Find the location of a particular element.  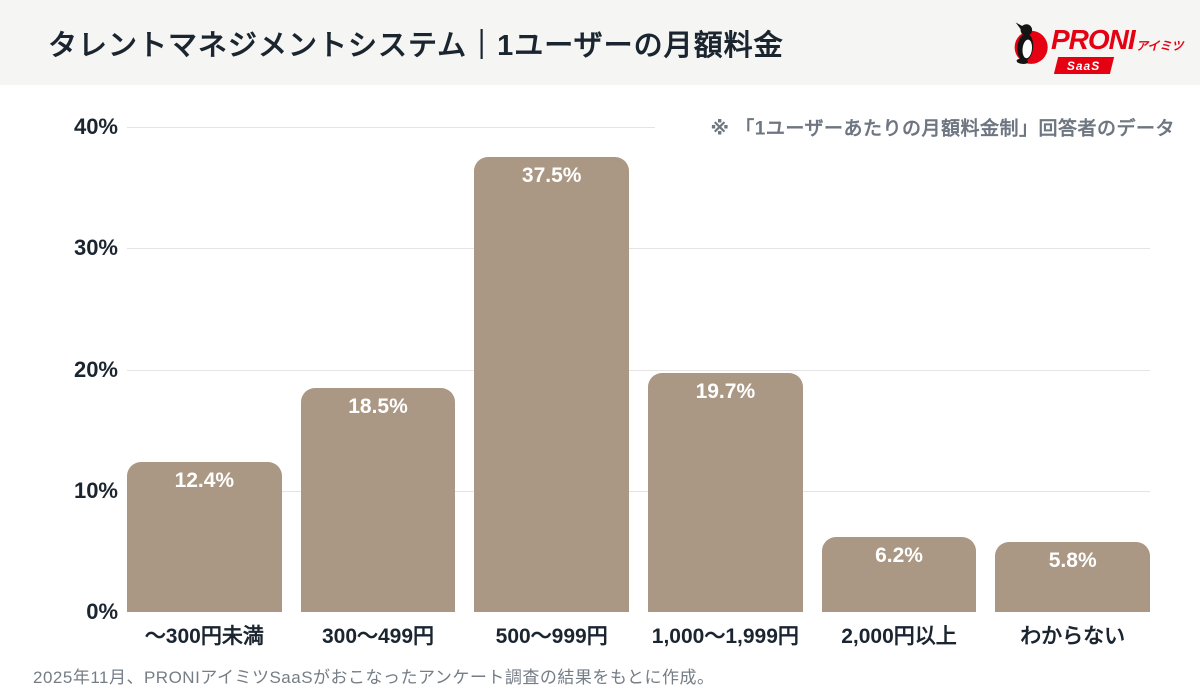

y-axis-tick-20: 20% is located at coordinates (95, 369).